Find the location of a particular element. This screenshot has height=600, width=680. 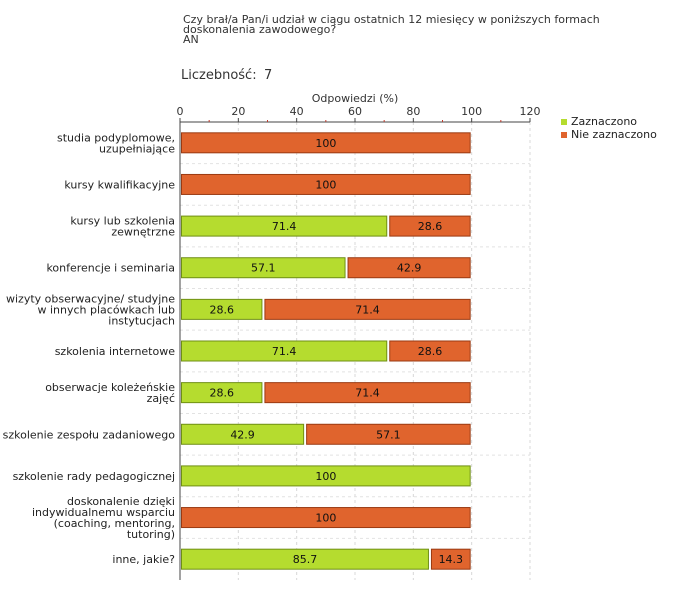

legend-label: Zaznaczono is located at coordinates (604, 121).